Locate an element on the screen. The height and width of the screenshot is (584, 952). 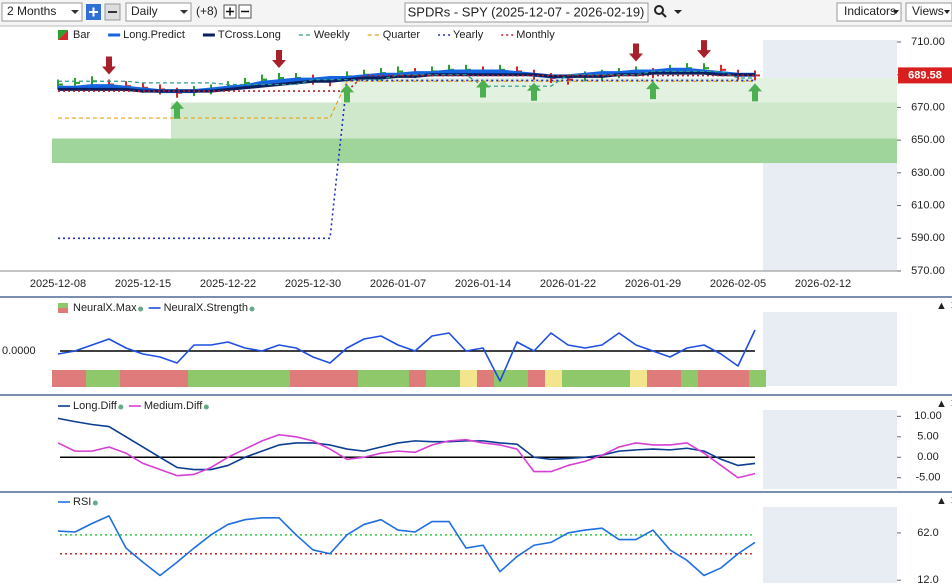
y-tick-label: 570.00 is located at coordinates (928, 271).